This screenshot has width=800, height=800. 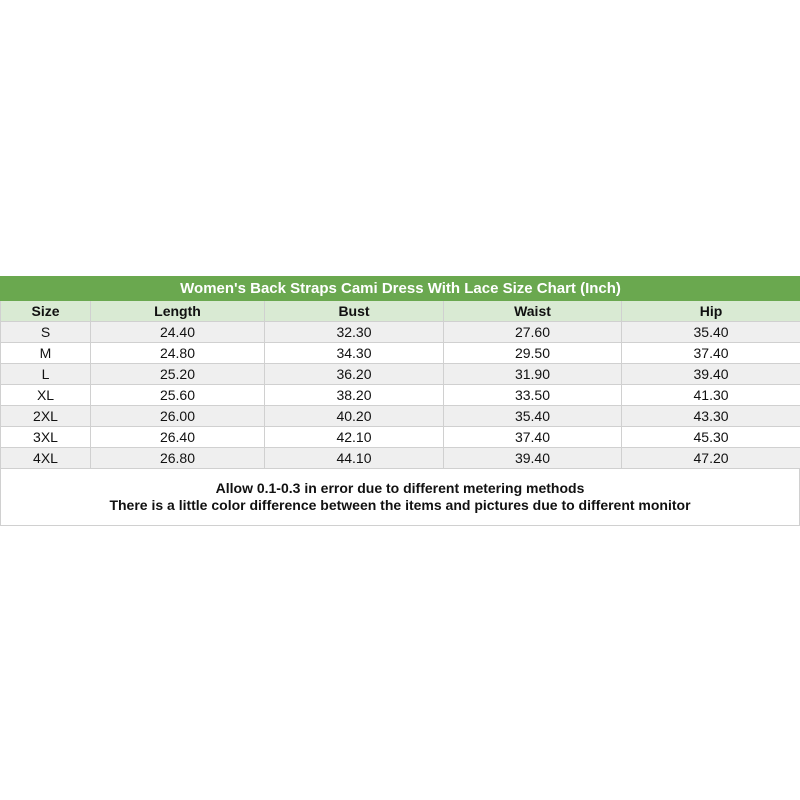 What do you see at coordinates (532, 311) in the screenshot?
I see `header-waist: Waist` at bounding box center [532, 311].